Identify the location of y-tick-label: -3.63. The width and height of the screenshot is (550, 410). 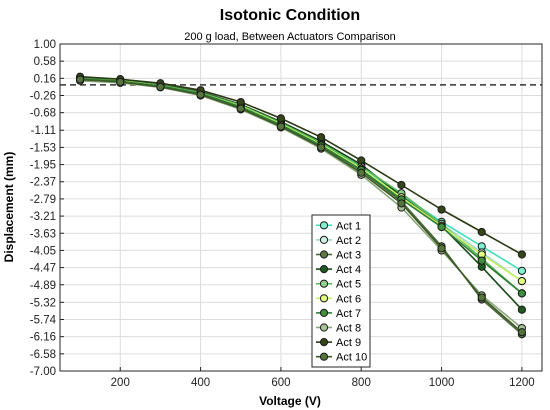
(43, 234).